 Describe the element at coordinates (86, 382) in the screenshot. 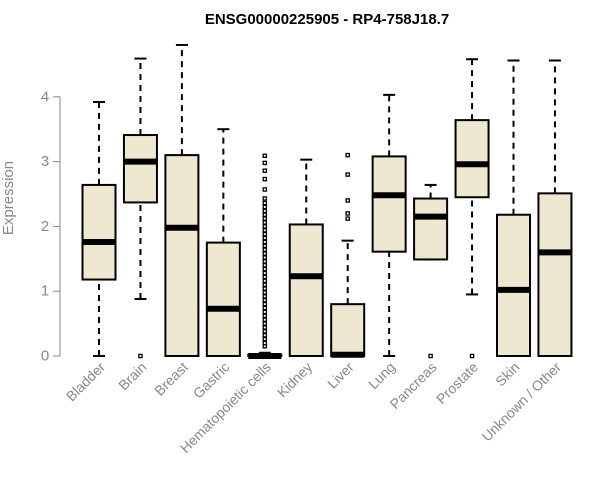

I see `x-tick-label: Bladder` at that location.